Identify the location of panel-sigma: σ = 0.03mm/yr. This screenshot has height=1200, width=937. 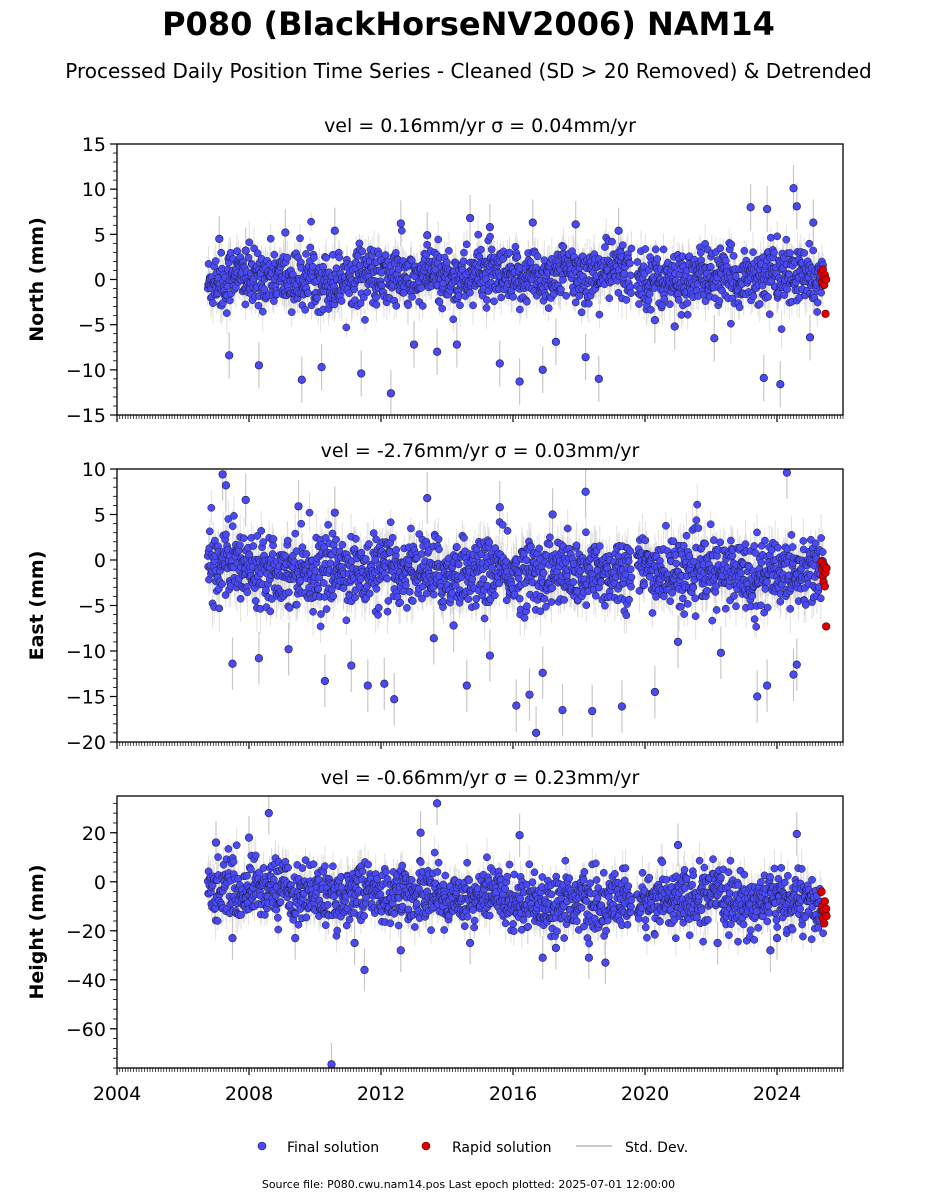
(567, 451).